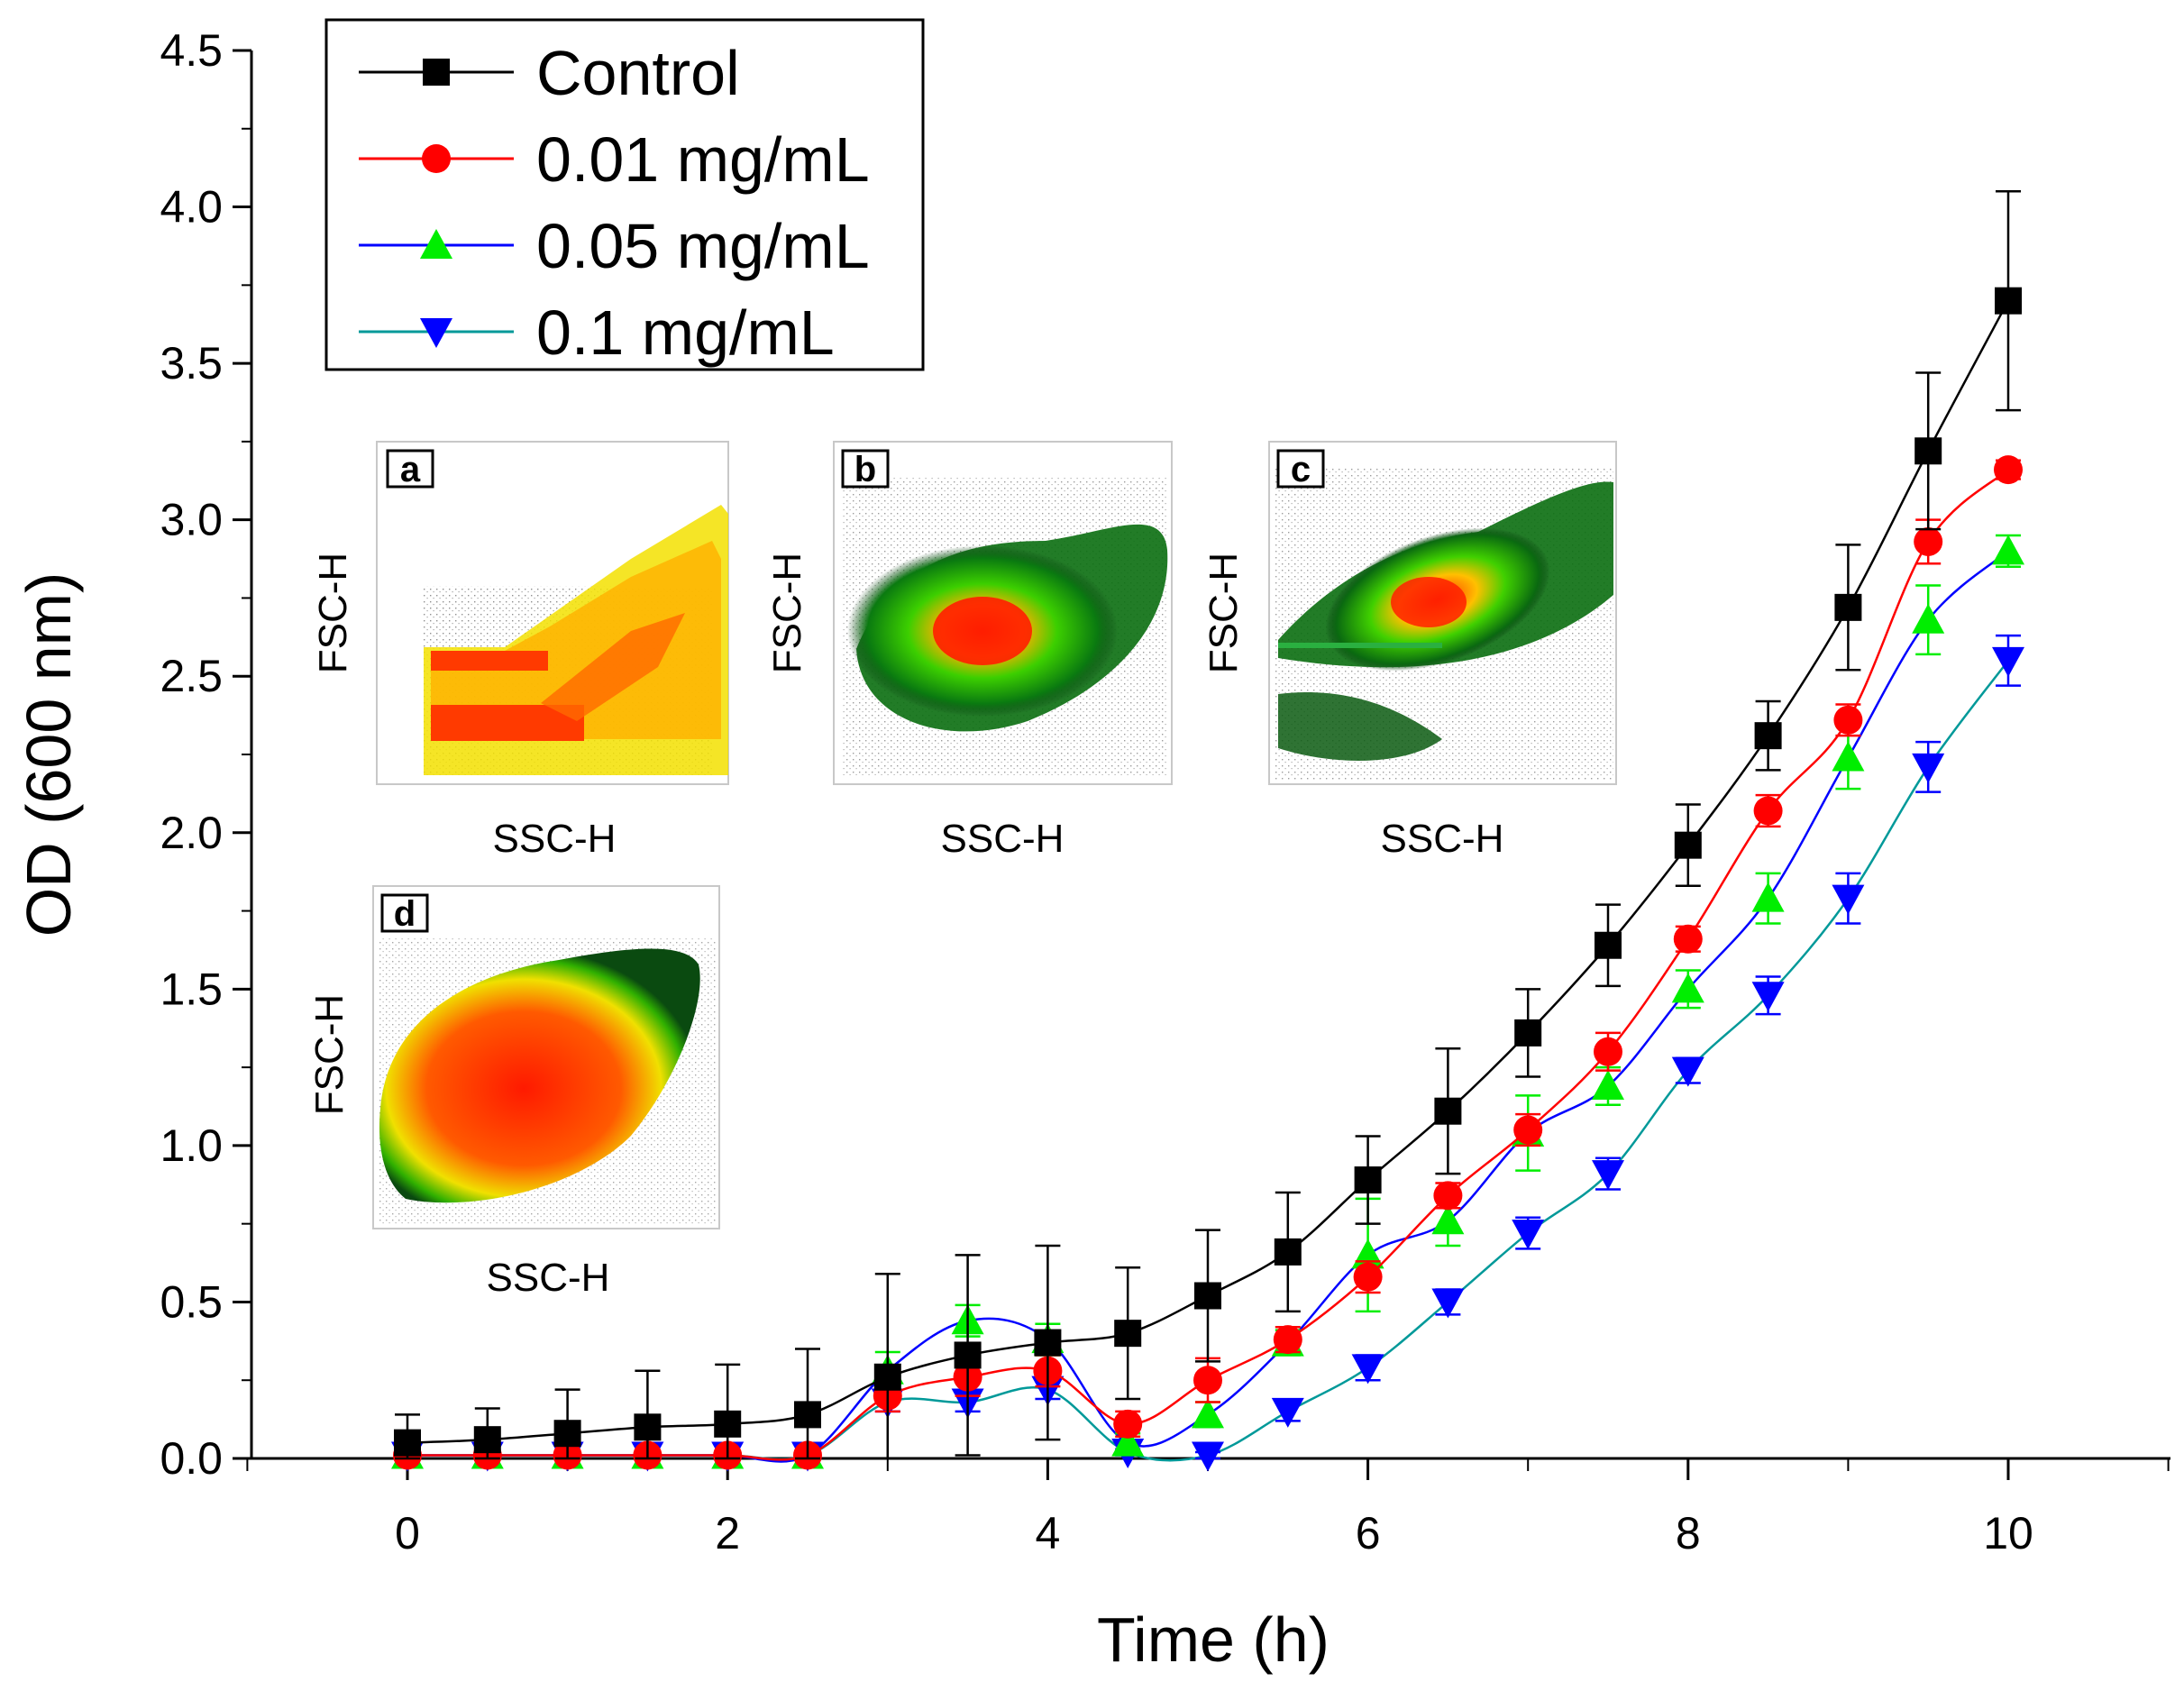 The height and width of the screenshot is (1700, 2184). Describe the element at coordinates (614, 203) in the screenshot. I see `legend-entries: Control 0.01 mg/mL 0.05 mg/mL 0.1 mg/mL` at that location.